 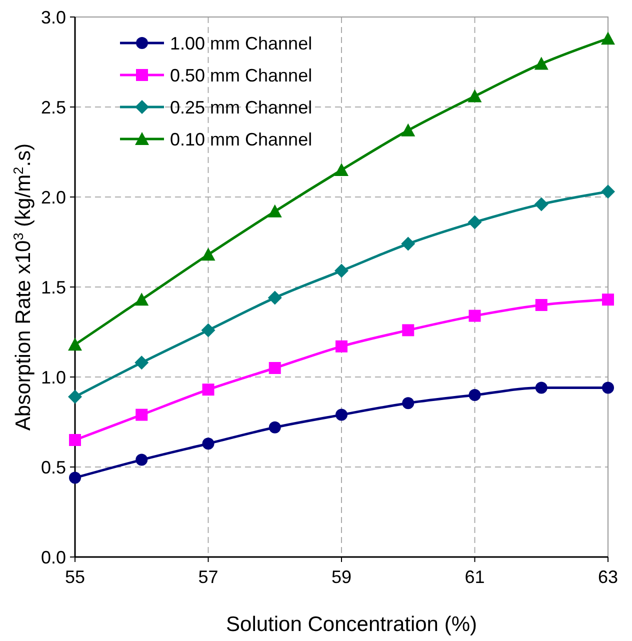 I want to click on y-tick-label: 1.5, so click(x=53, y=287).